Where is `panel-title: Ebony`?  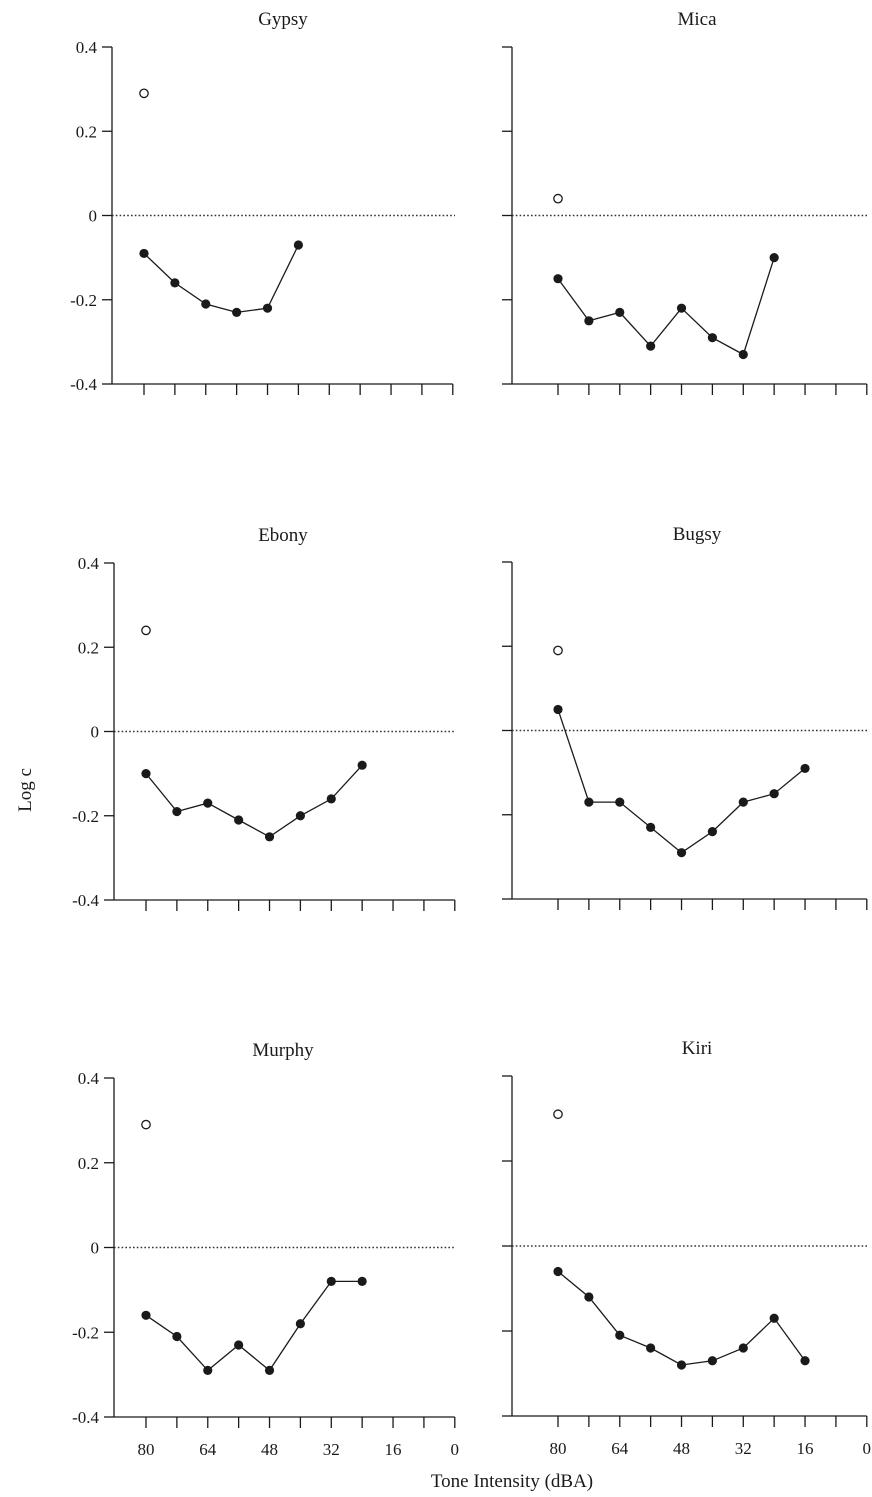 panel-title: Ebony is located at coordinates (283, 535).